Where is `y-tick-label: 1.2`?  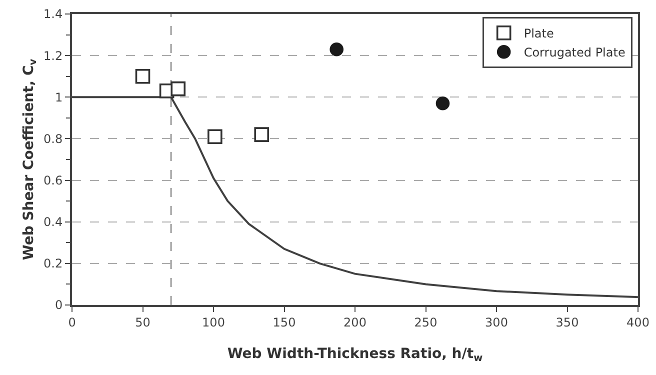 y-tick-label: 1.2 is located at coordinates (53, 55).